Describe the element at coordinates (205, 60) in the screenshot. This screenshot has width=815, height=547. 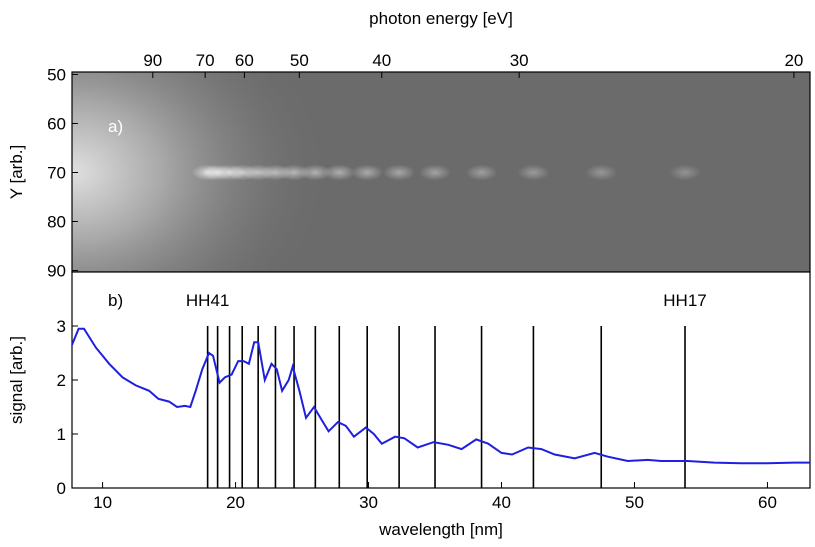
I see `x2-tick-label: 70` at that location.